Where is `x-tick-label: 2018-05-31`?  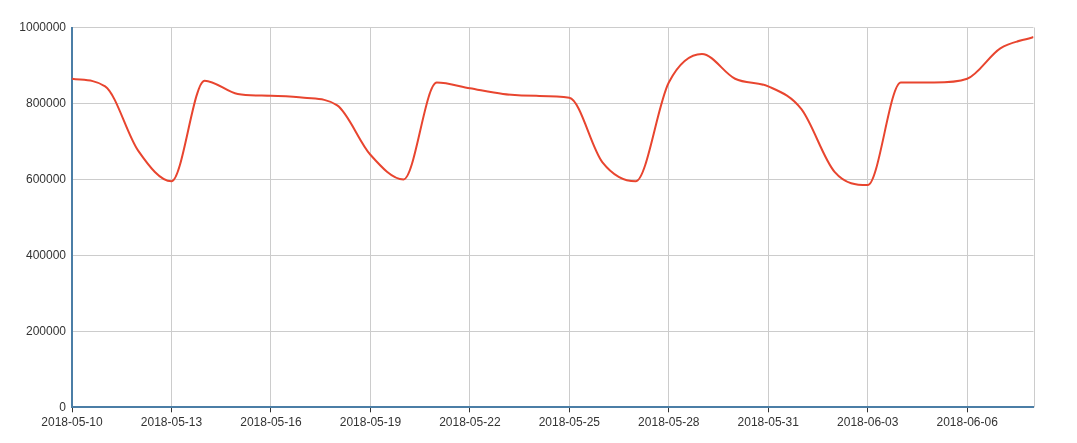
x-tick-label: 2018-05-31 is located at coordinates (768, 421).